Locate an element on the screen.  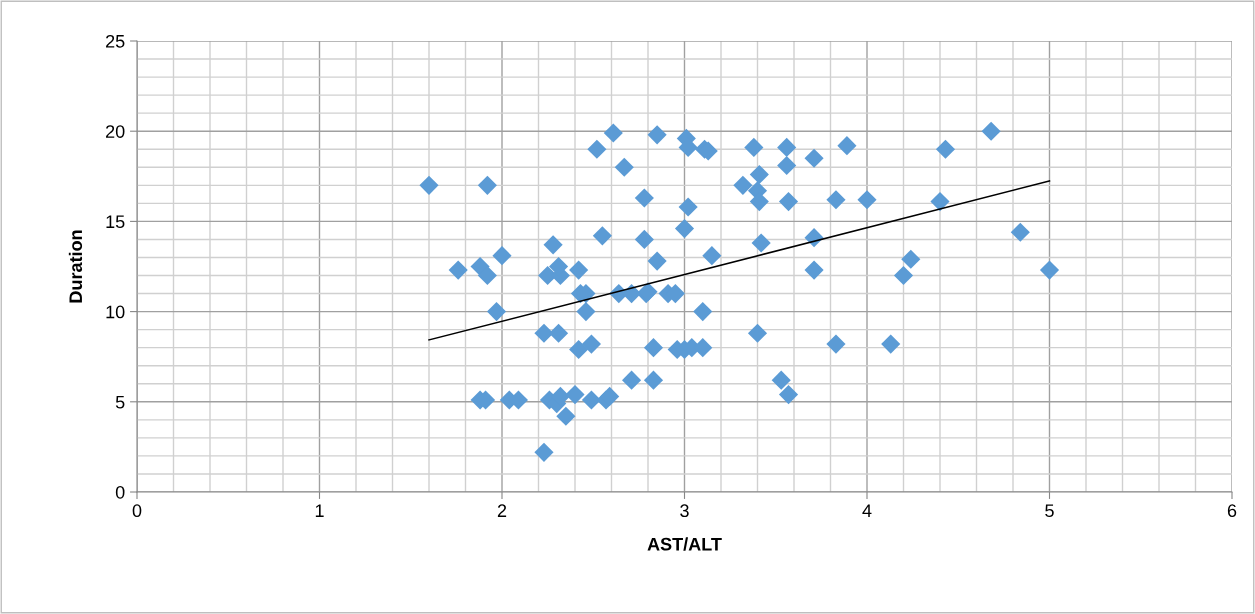
y-tick-label: 20 is located at coordinates (115, 131).